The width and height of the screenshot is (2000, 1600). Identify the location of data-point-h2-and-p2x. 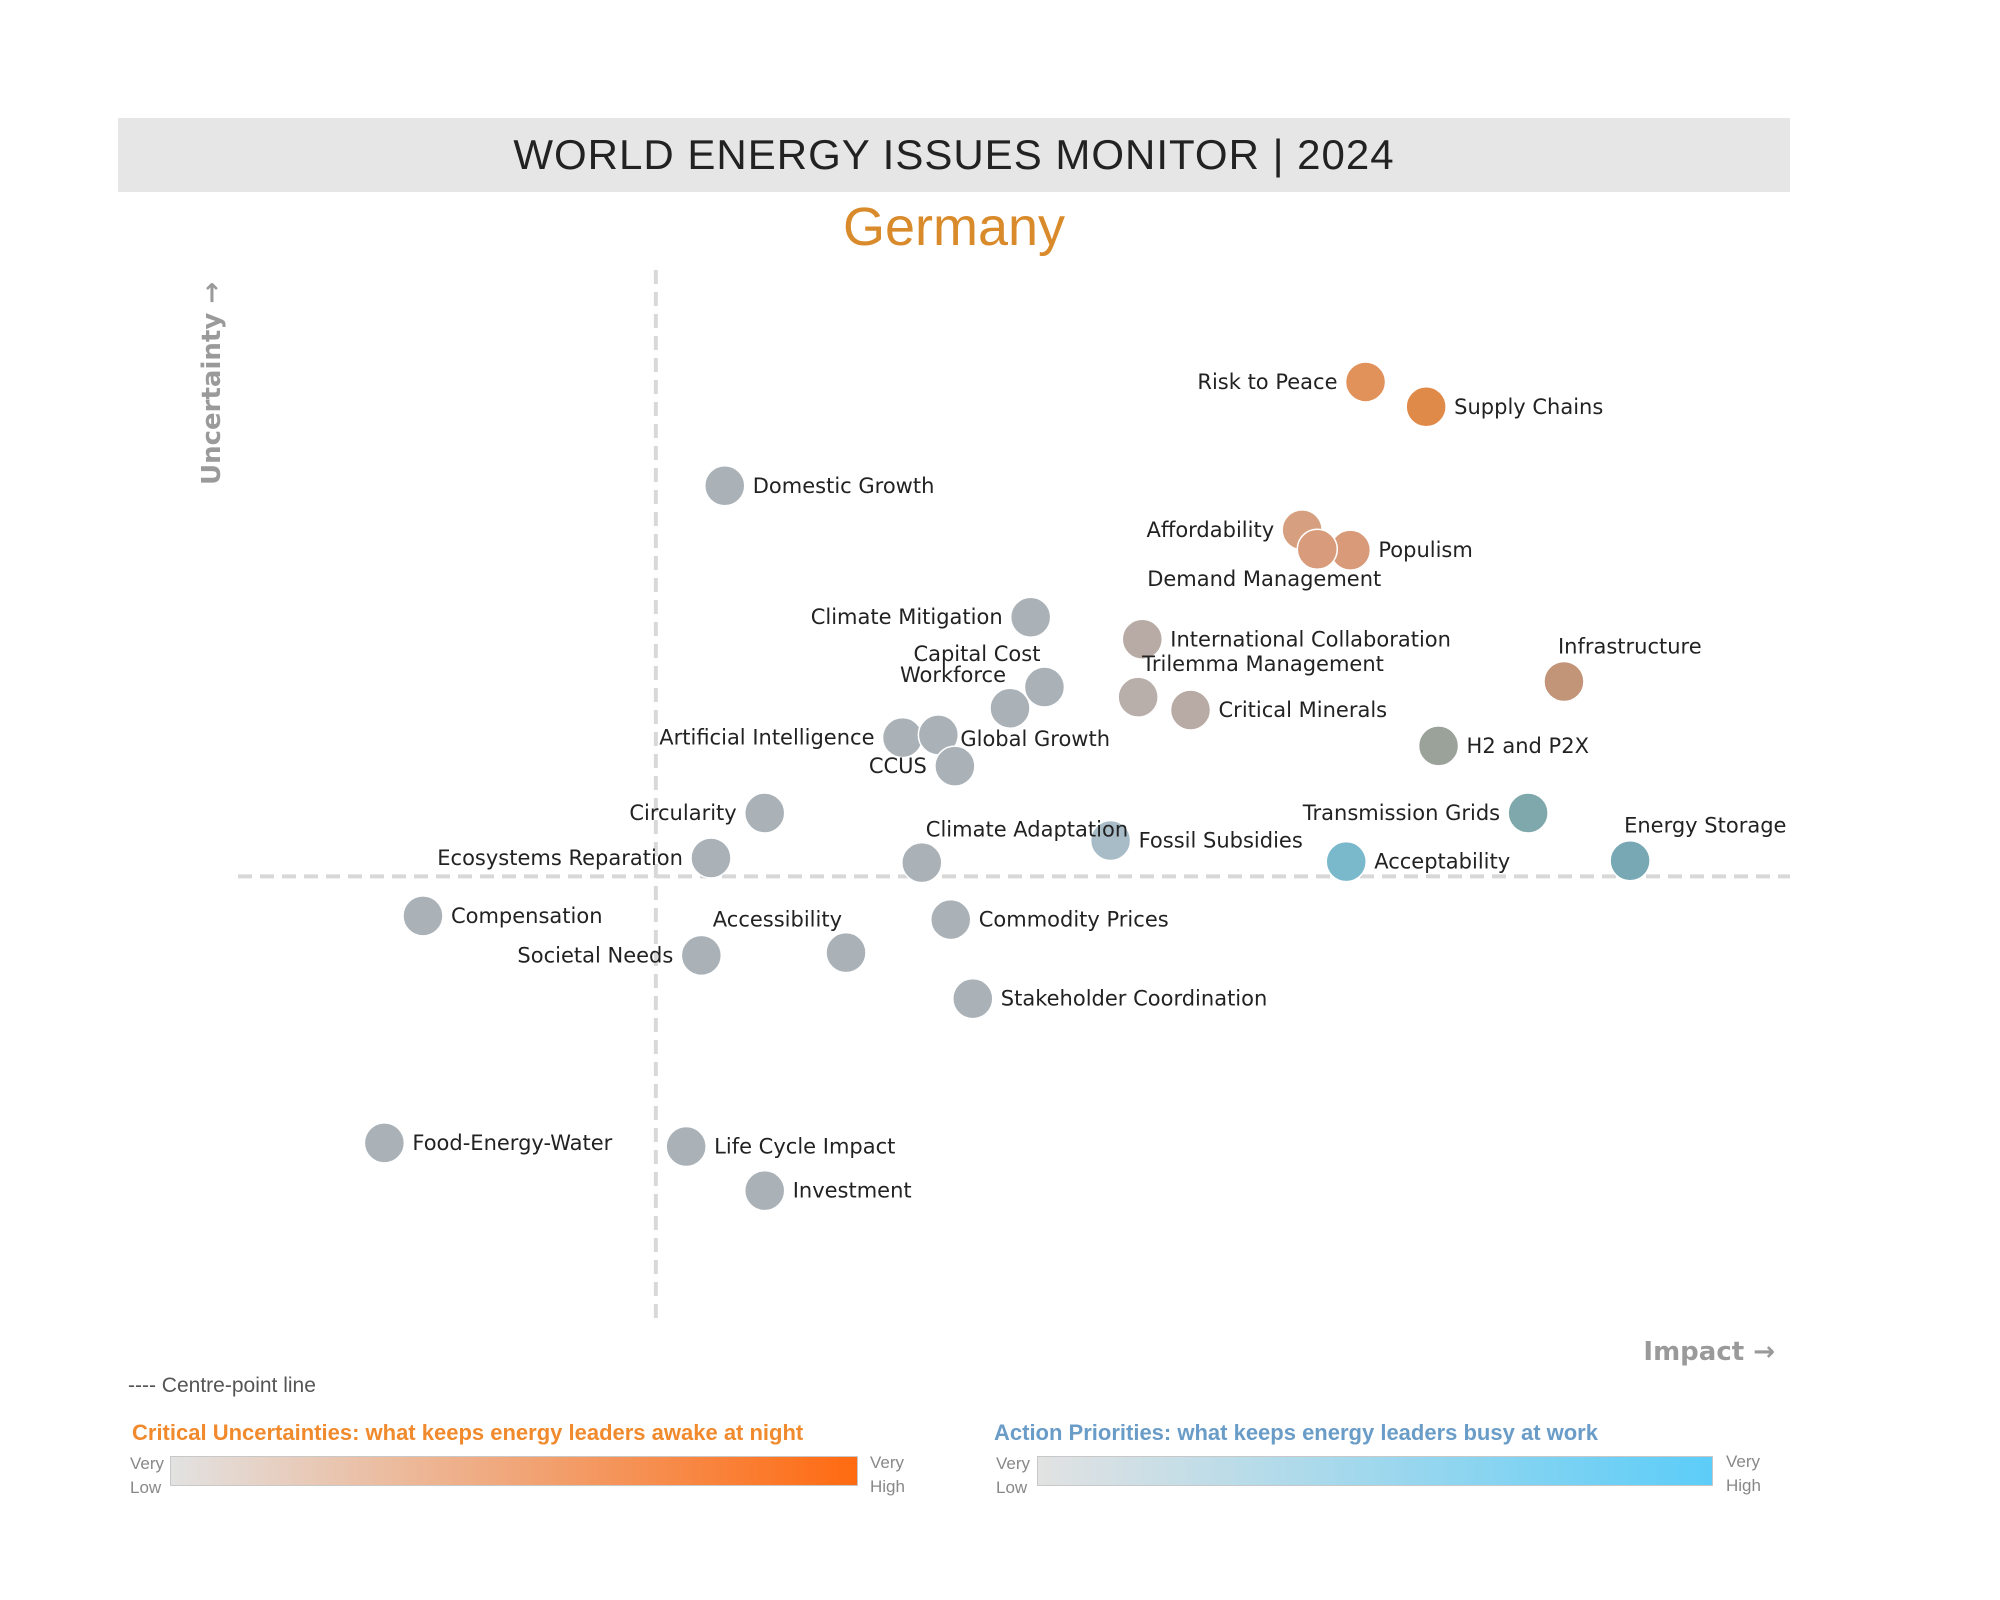
(1438, 746).